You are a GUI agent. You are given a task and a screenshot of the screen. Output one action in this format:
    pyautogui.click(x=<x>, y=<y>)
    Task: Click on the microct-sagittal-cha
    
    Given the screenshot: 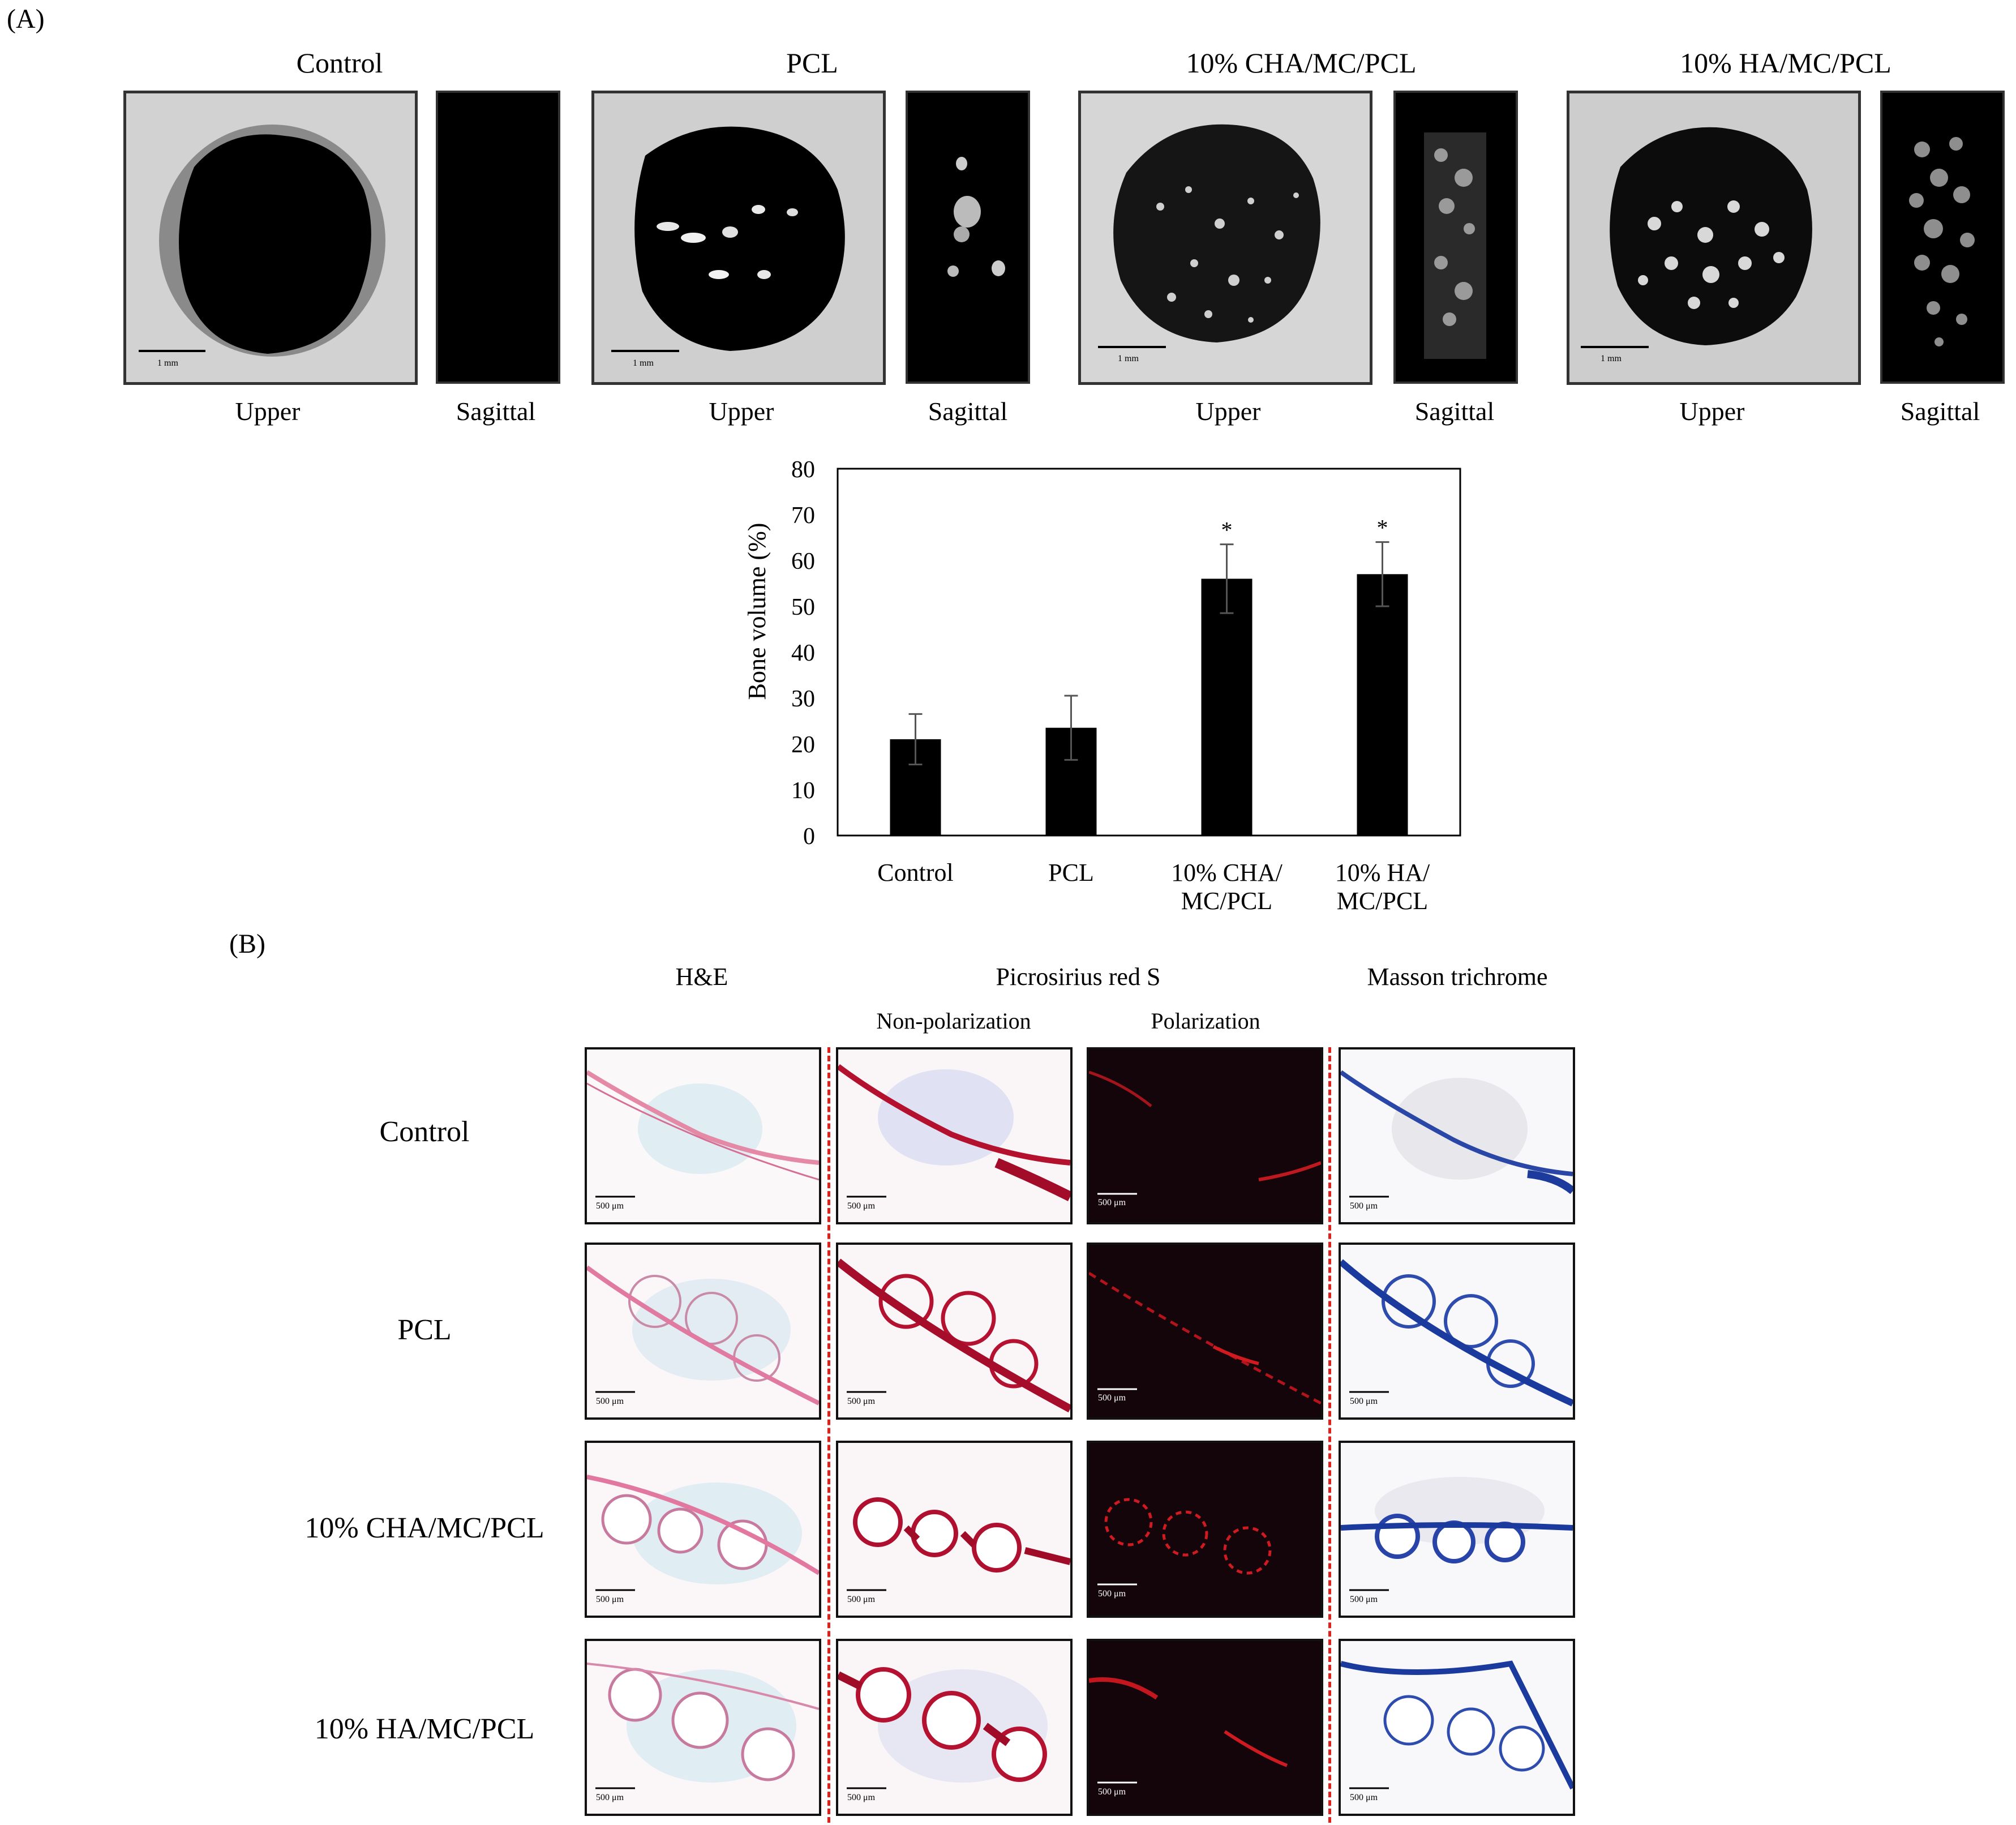 What is the action you would take?
    pyautogui.click(x=1455, y=237)
    